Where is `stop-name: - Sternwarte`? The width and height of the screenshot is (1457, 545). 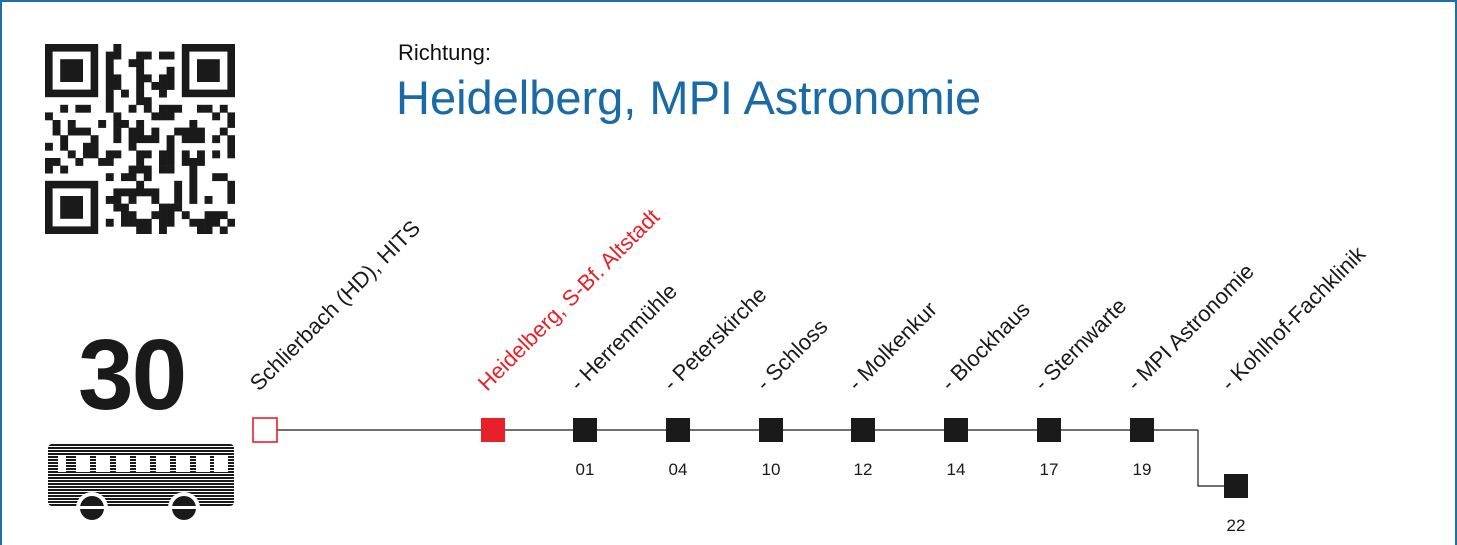 stop-name: - Sternwarte is located at coordinates (1080, 344).